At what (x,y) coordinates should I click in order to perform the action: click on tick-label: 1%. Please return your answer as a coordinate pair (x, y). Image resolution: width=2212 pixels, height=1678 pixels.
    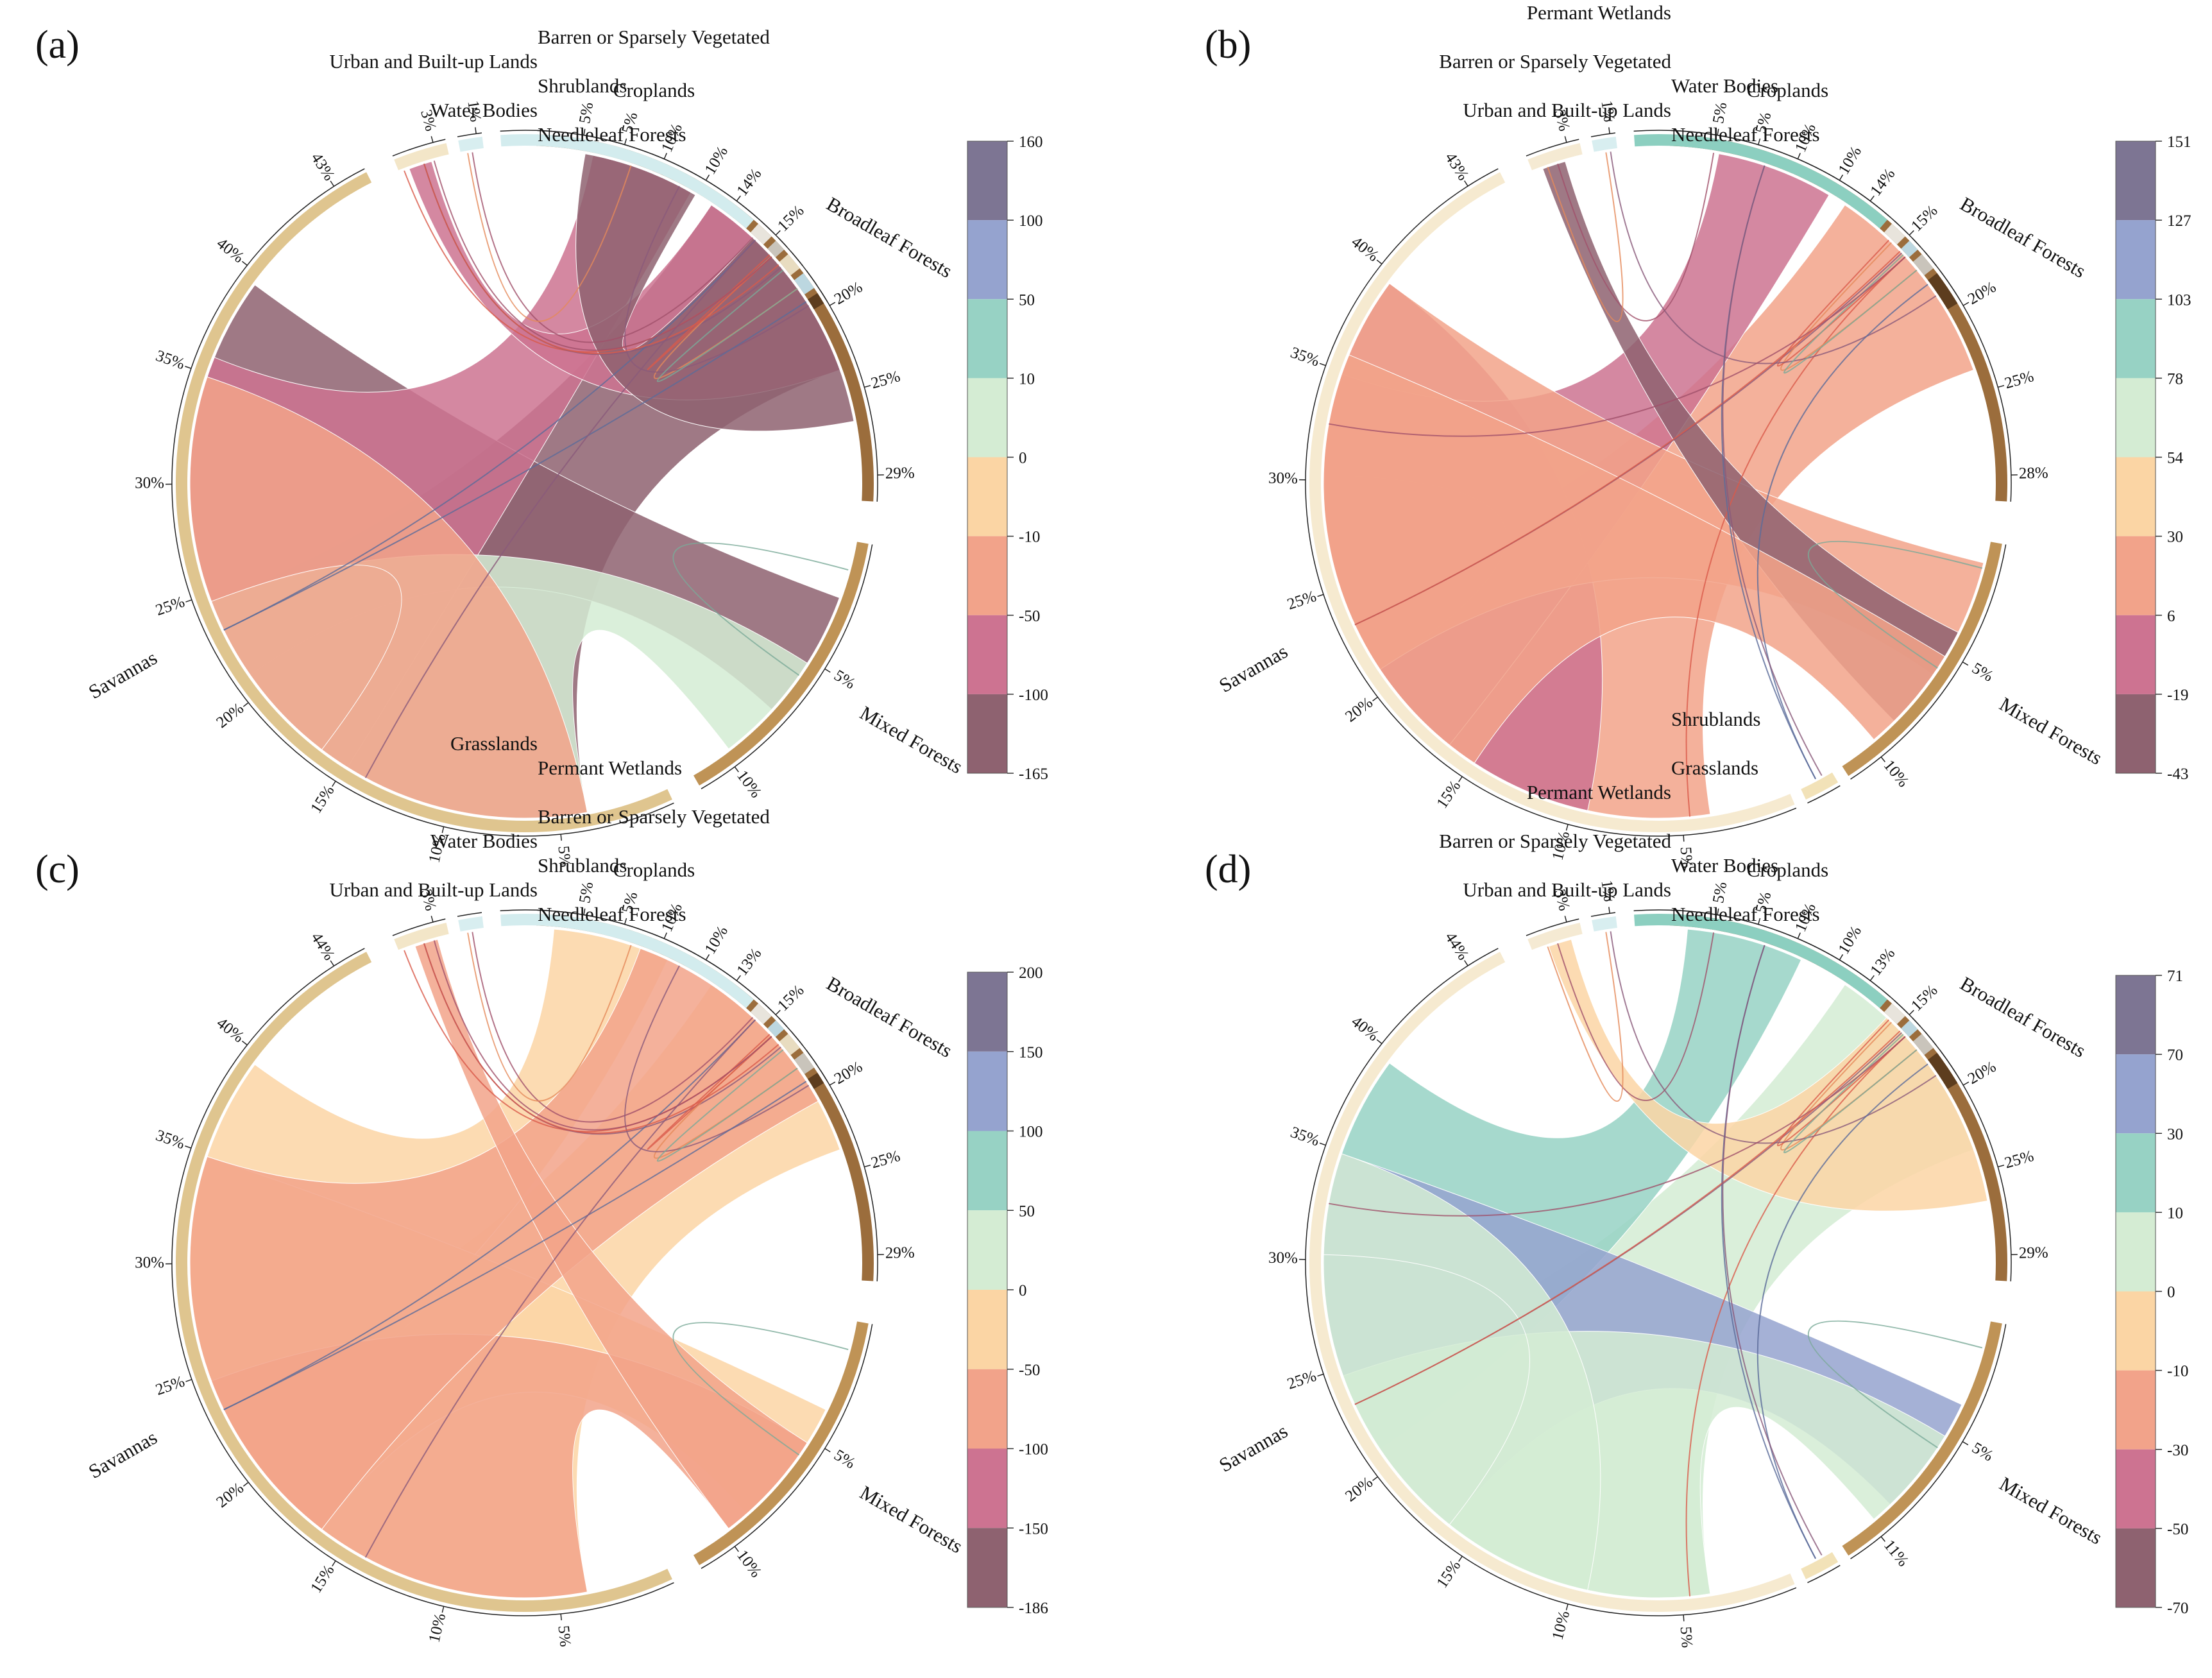
    Looking at the image, I should click on (474, 111).